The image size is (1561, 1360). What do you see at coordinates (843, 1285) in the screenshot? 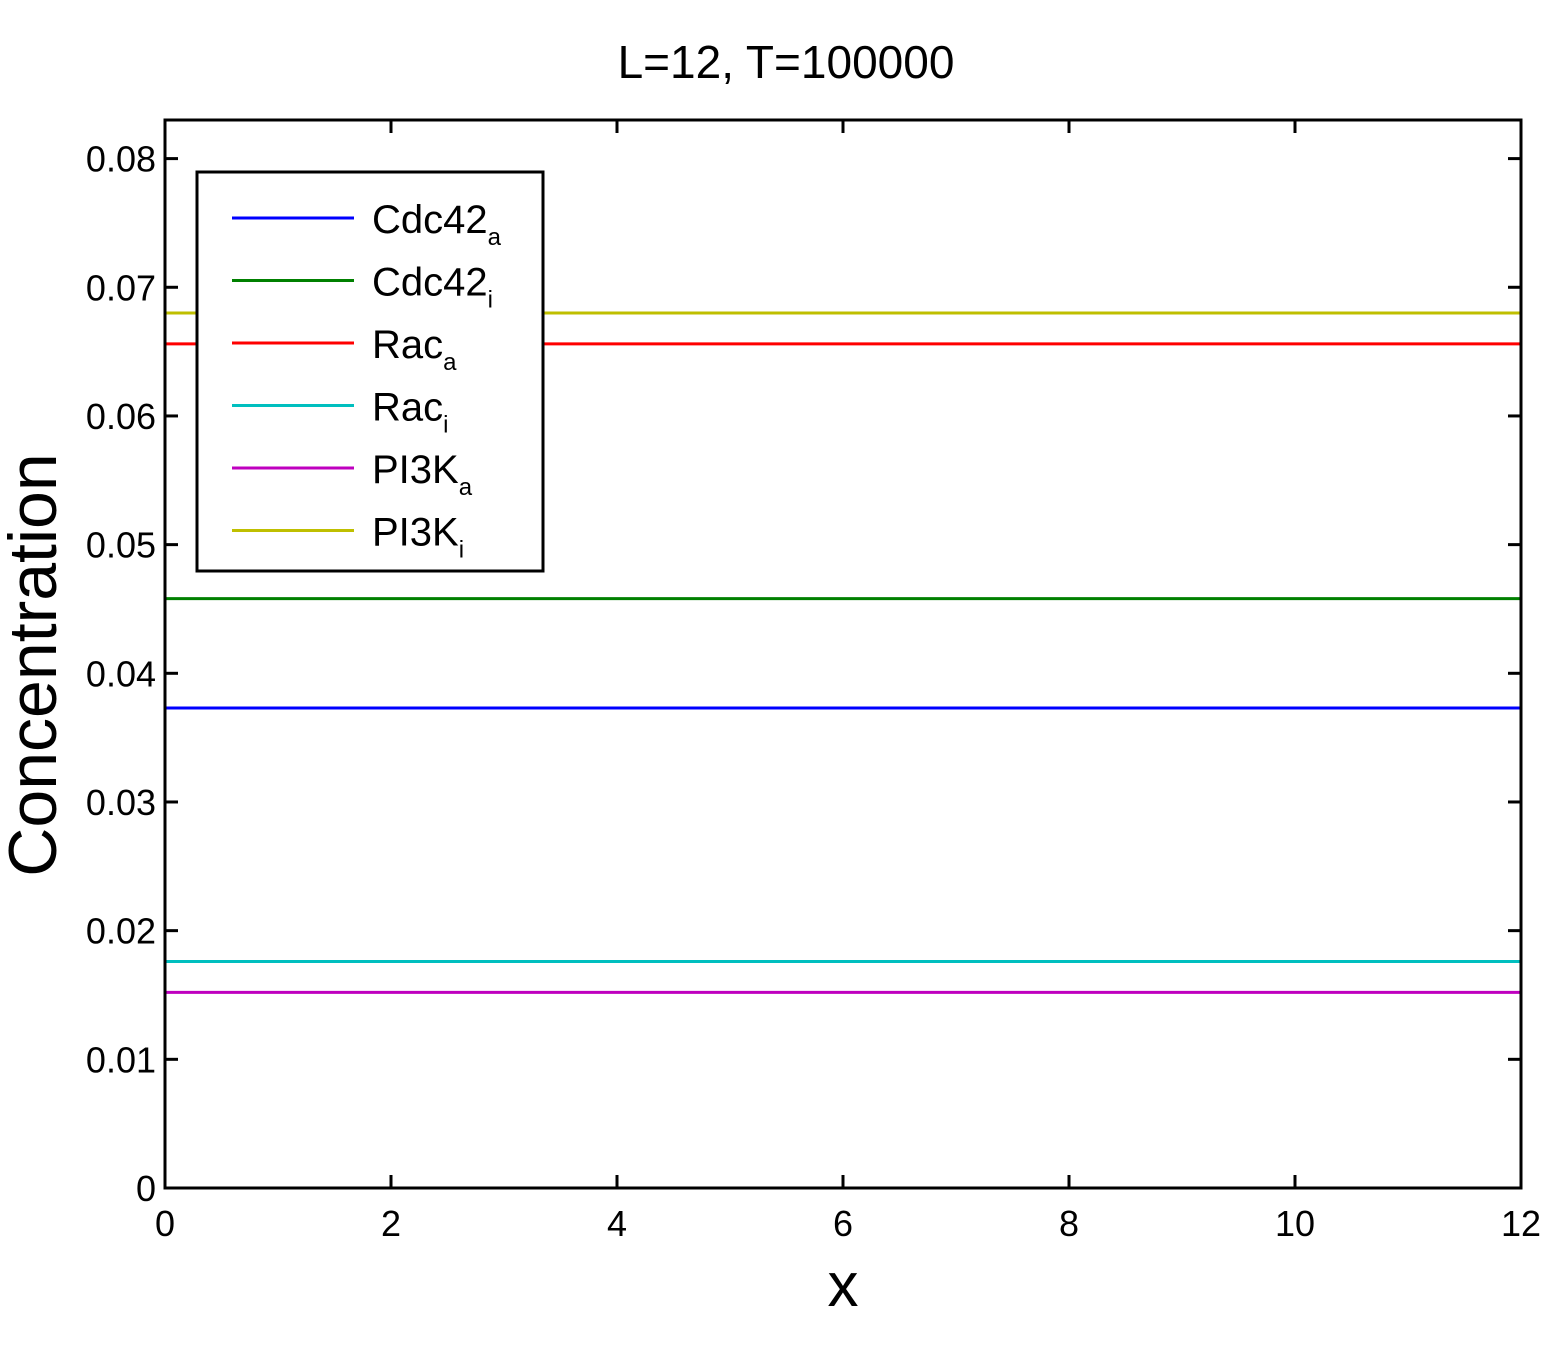
I see `x-axis-label: x` at bounding box center [843, 1285].